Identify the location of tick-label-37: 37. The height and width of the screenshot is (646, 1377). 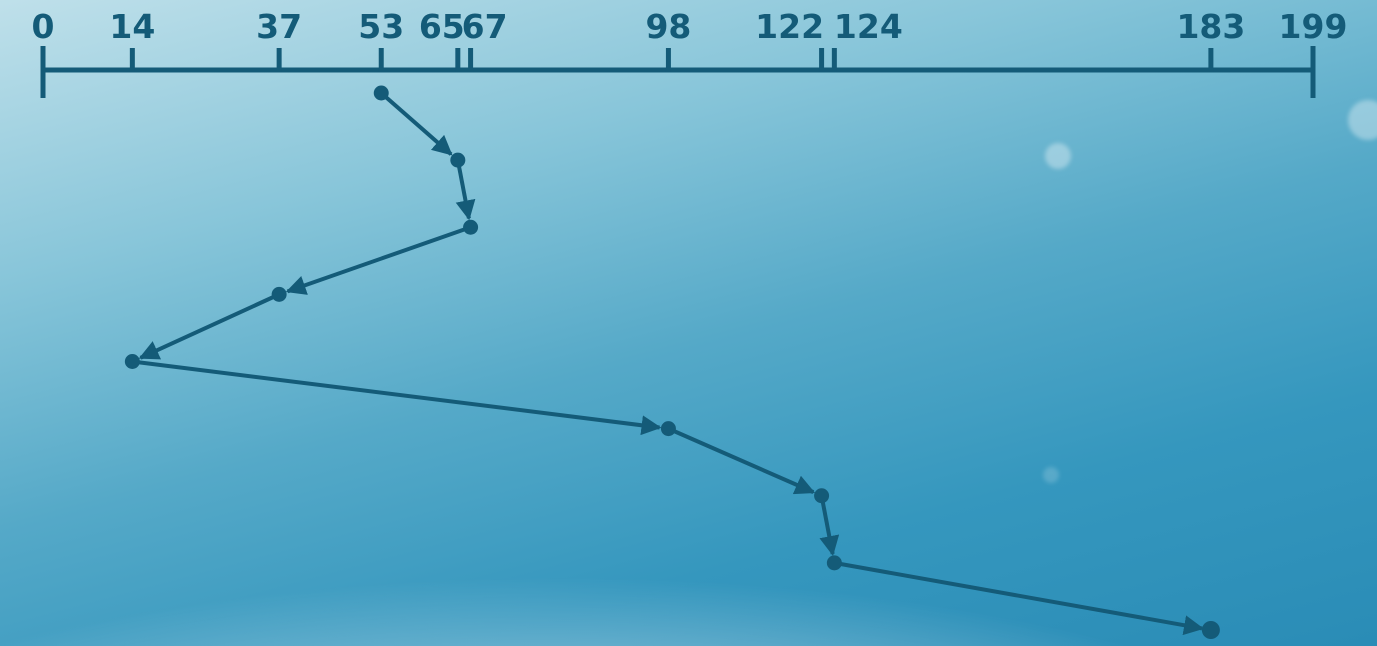
(279, 26).